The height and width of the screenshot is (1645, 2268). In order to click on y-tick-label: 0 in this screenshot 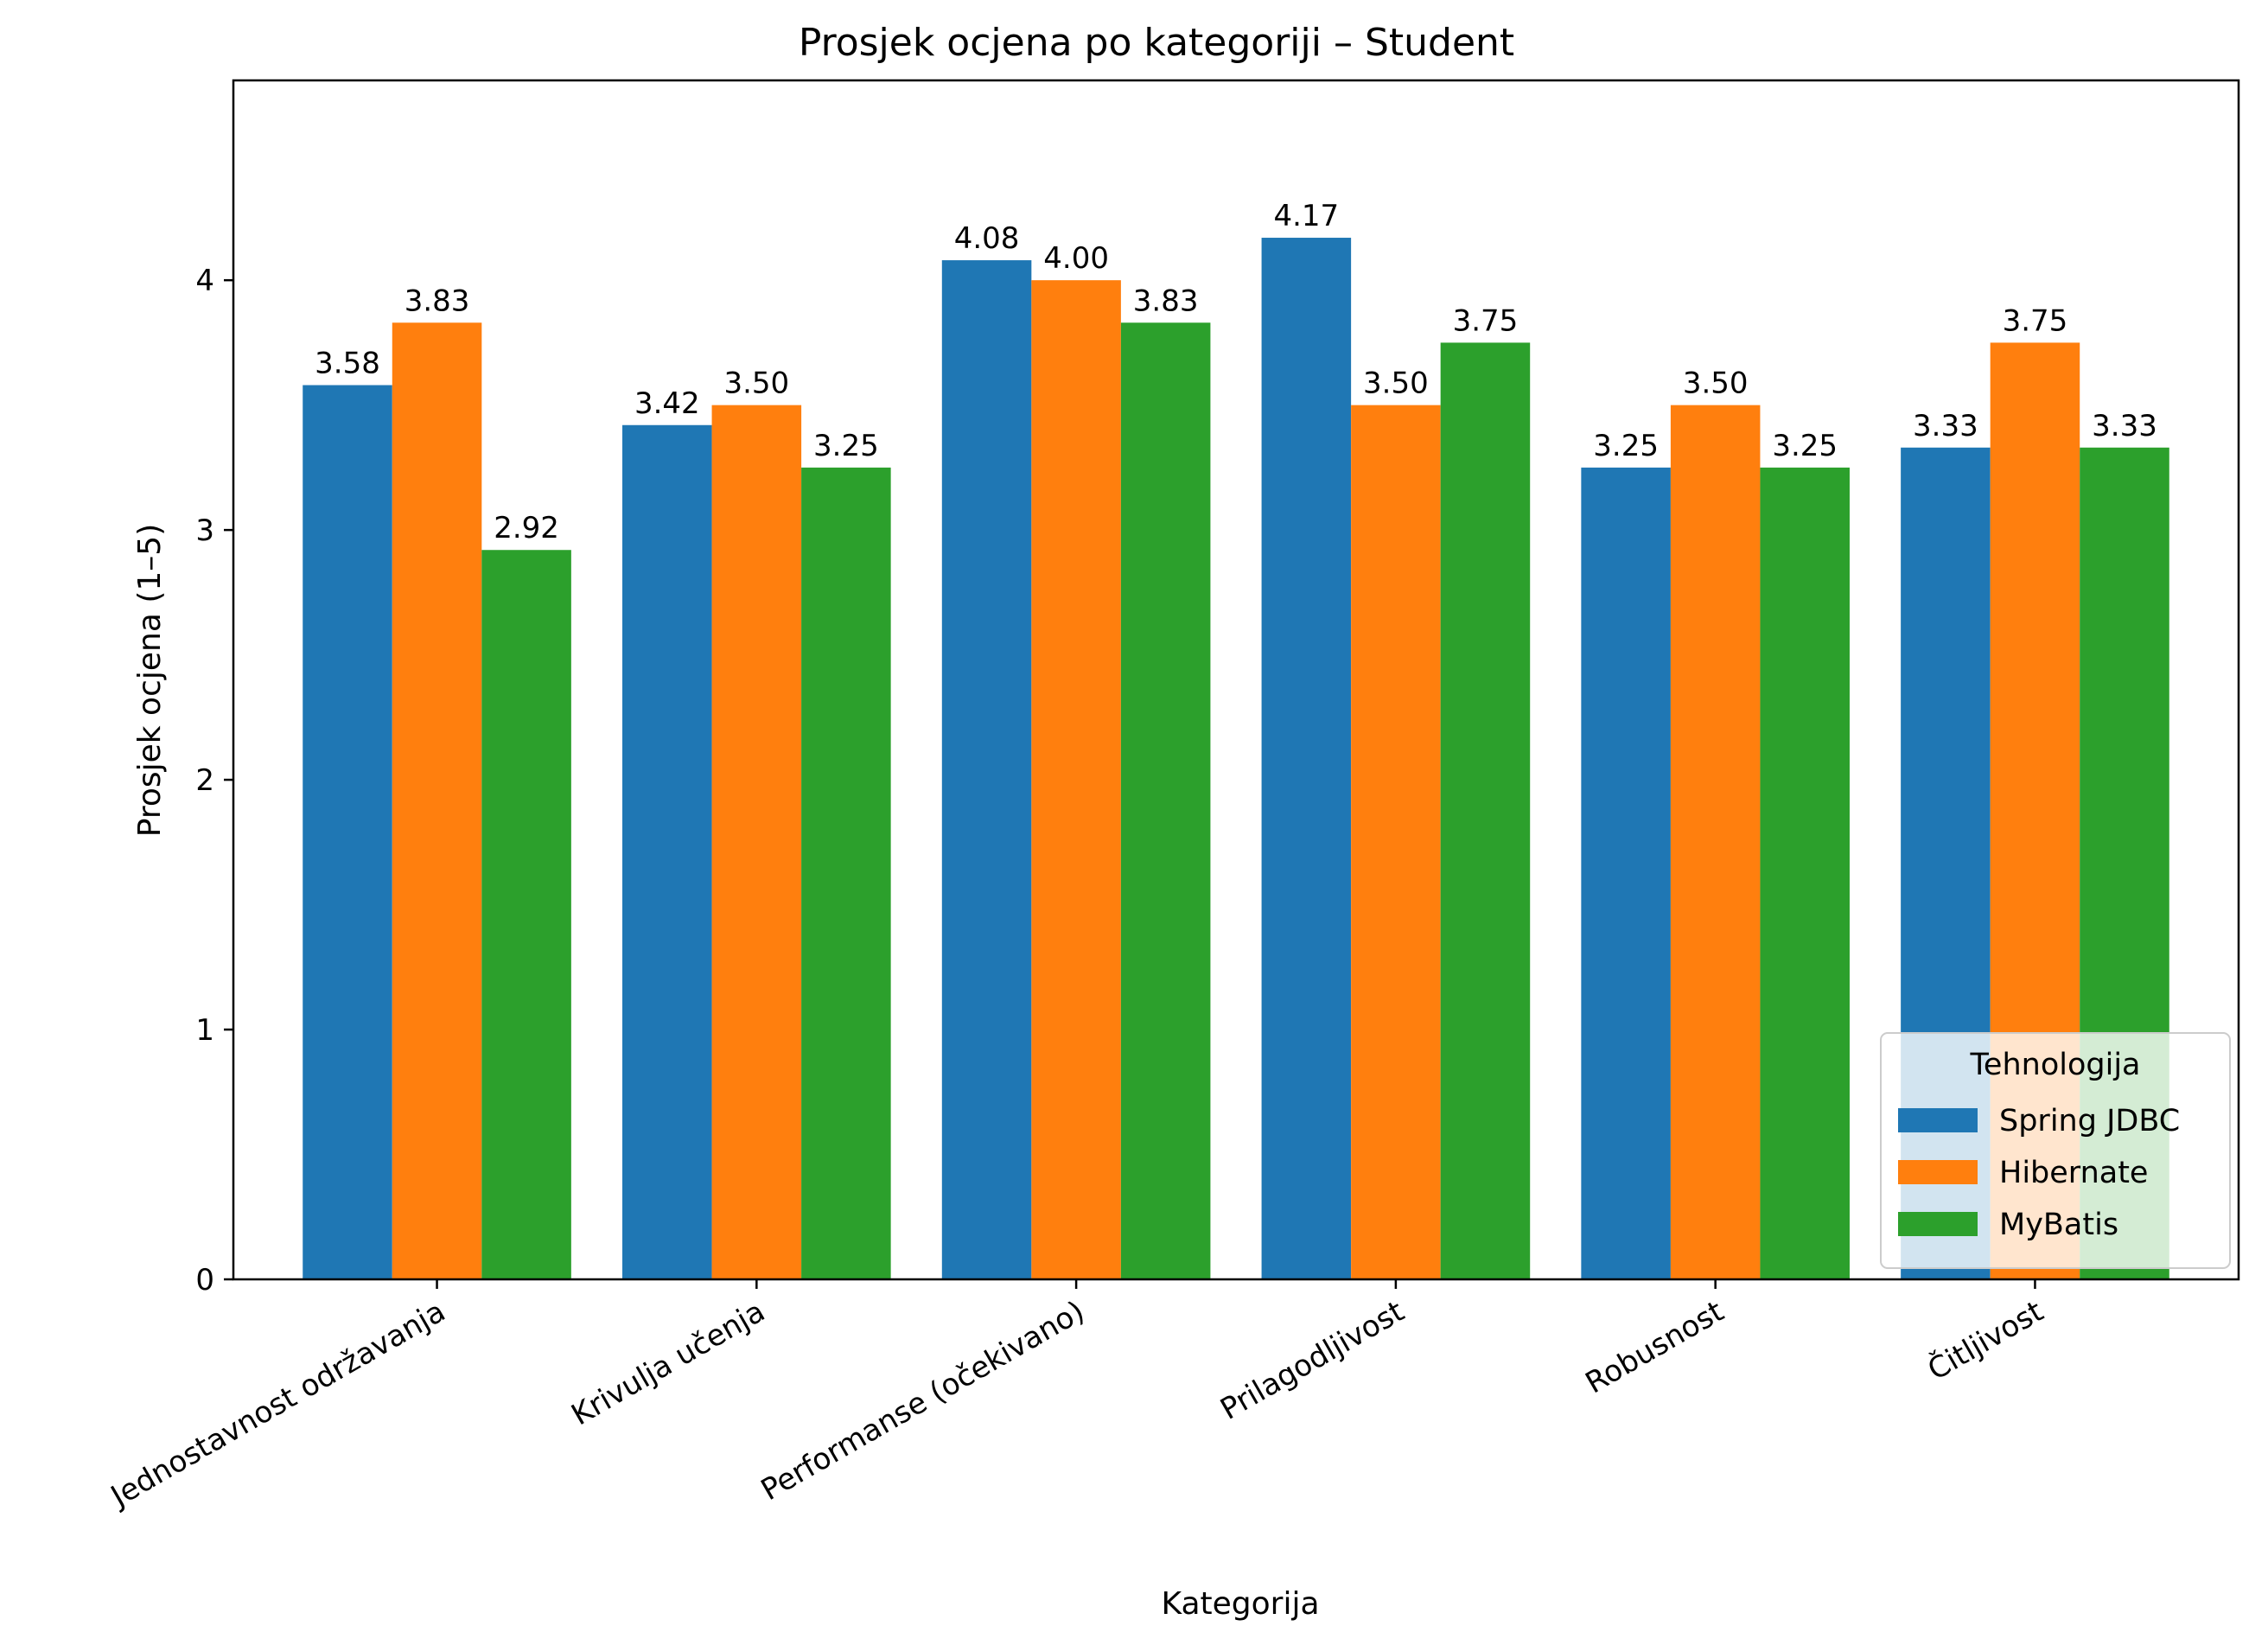, I will do `click(204, 1281)`.